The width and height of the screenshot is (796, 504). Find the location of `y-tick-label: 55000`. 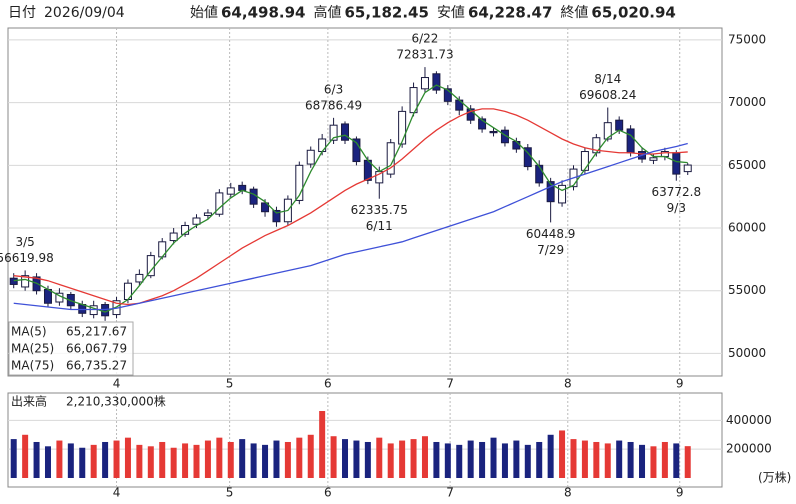

y-tick-label: 55000 is located at coordinates (747, 290).